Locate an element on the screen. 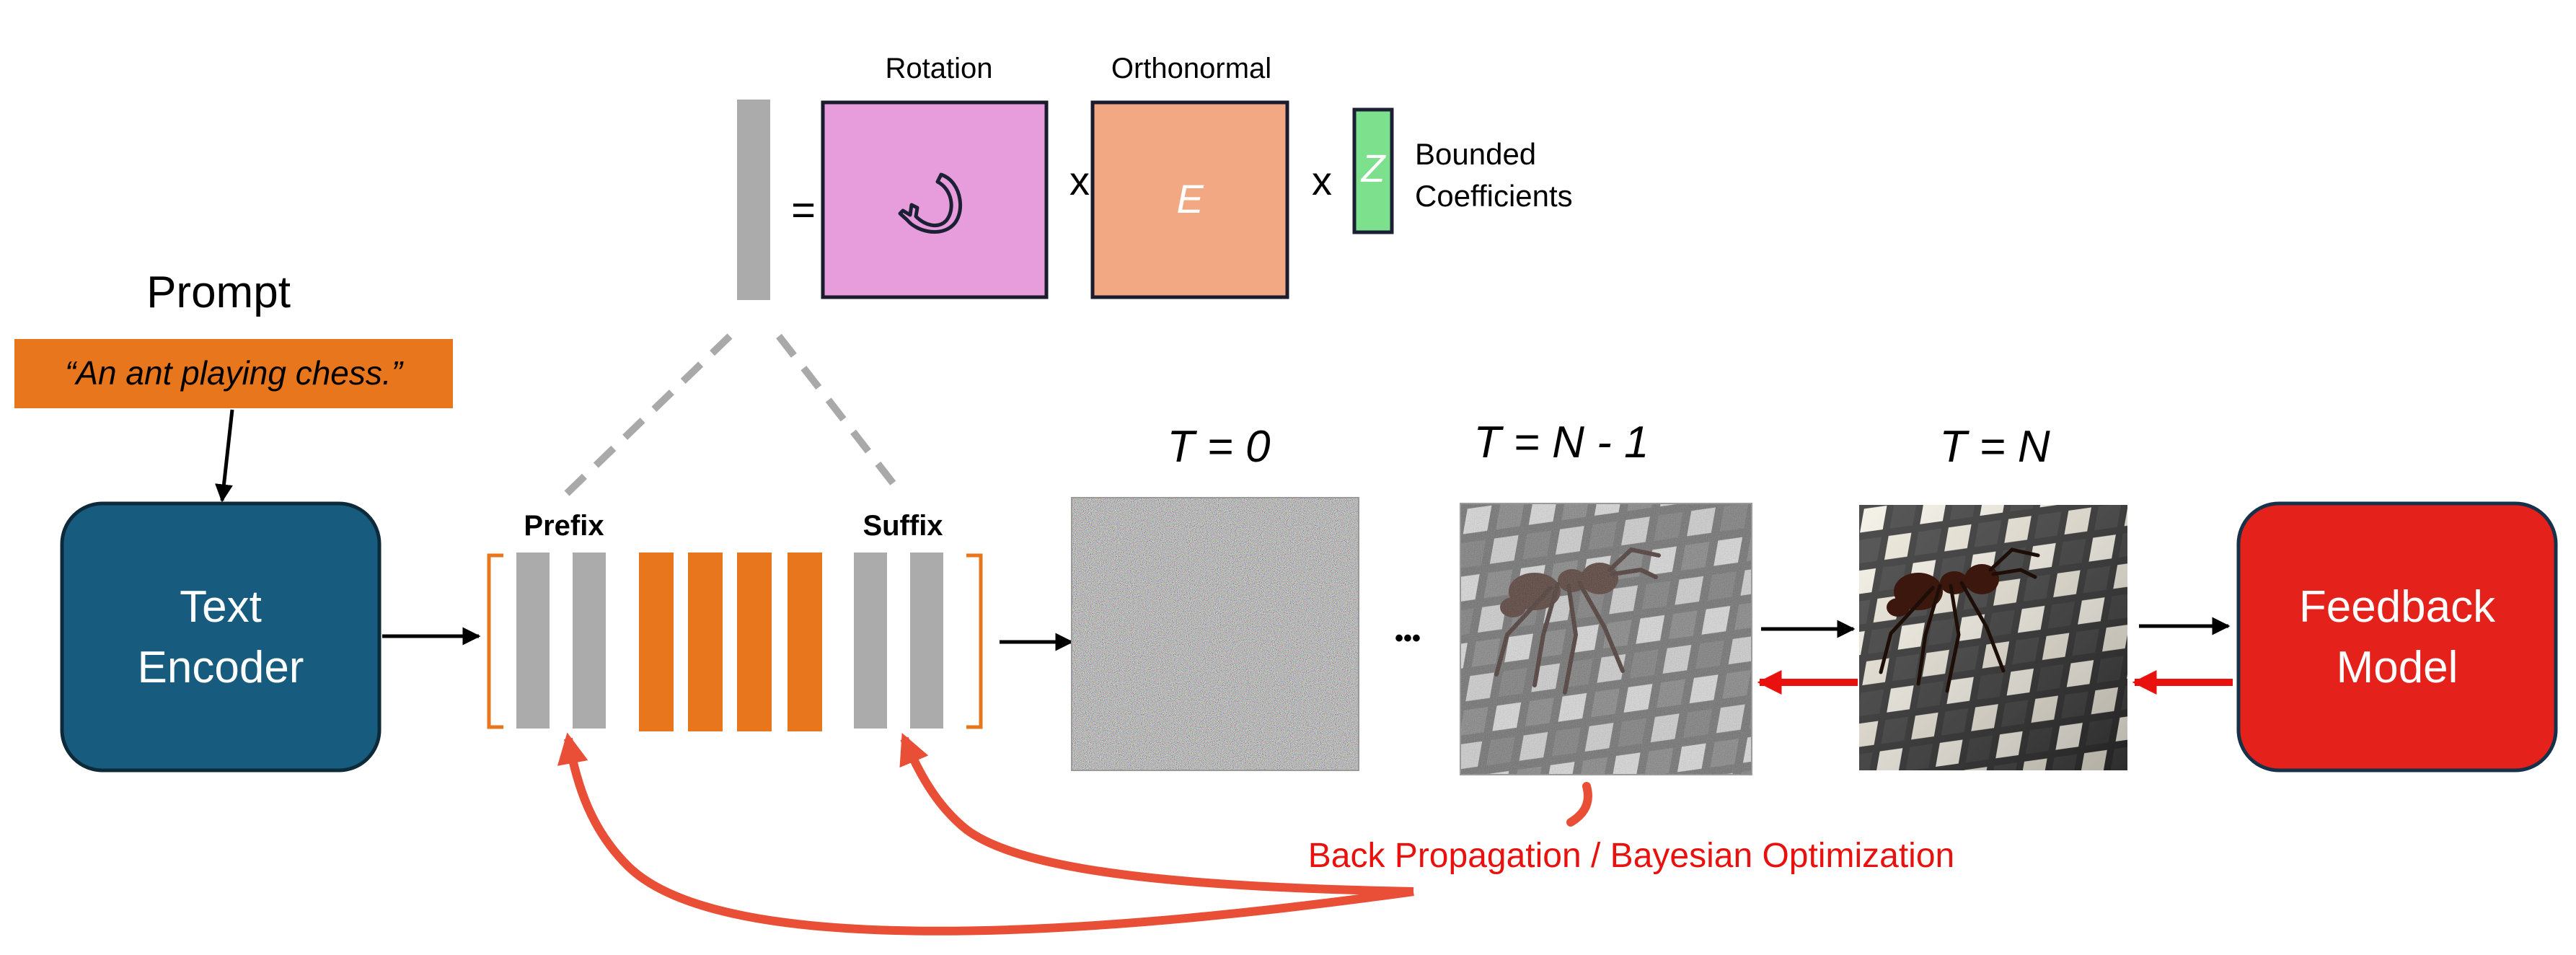  times-sign-2: x is located at coordinates (1322, 180).